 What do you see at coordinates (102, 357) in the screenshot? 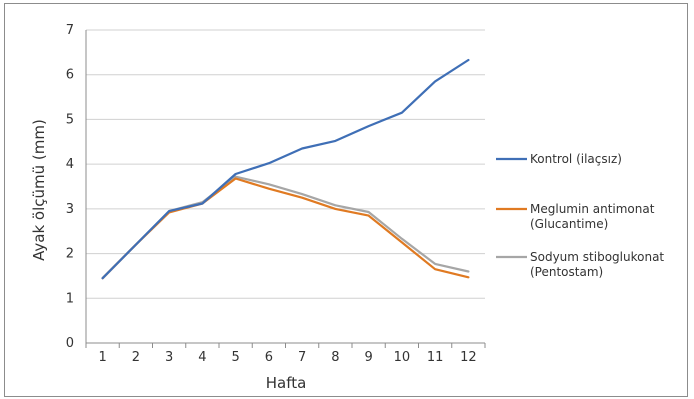
I see `x-tick-label: 1` at bounding box center [102, 357].